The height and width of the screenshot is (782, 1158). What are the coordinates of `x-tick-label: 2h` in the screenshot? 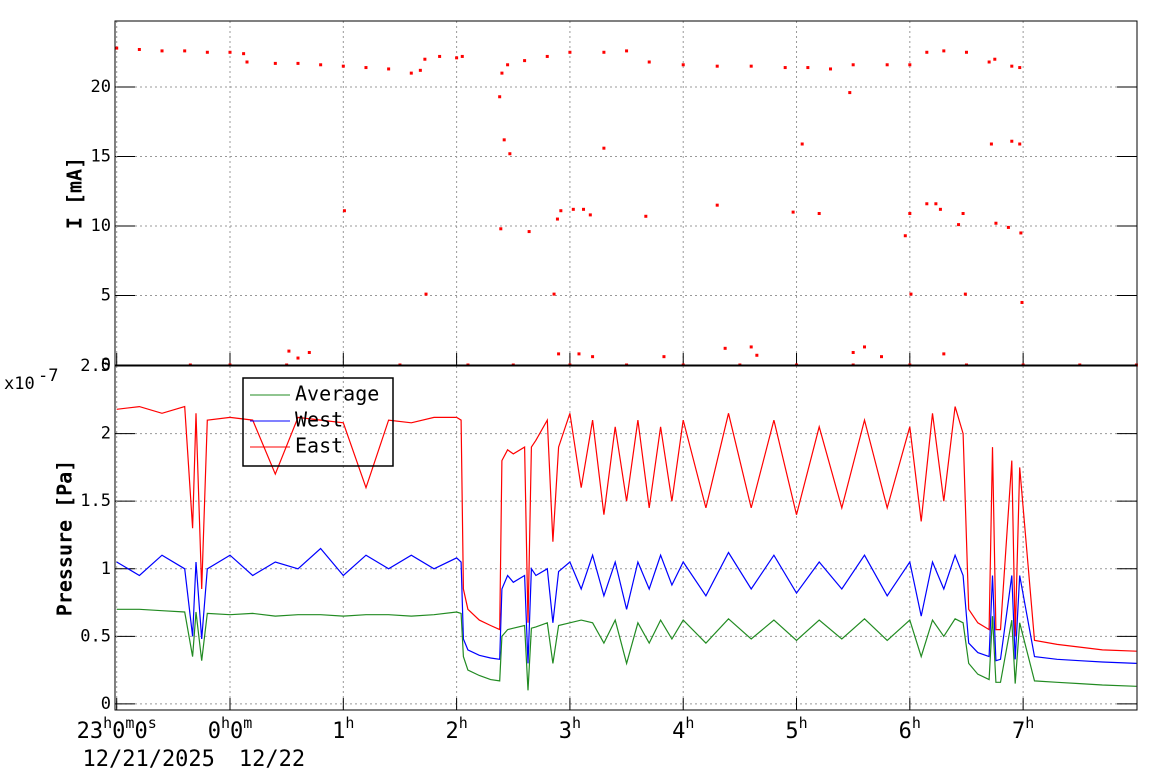 It's located at (456, 729).